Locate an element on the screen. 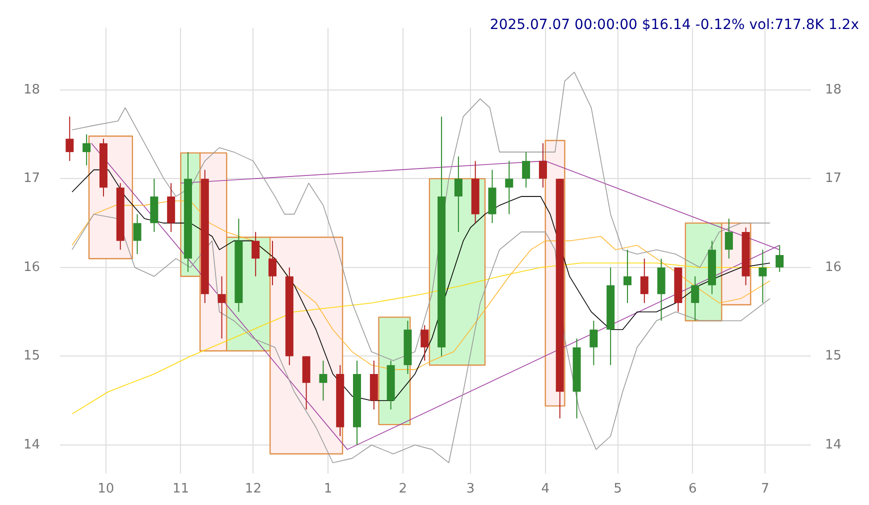 The height and width of the screenshot is (505, 869). x-tick-label: 3 is located at coordinates (470, 489).